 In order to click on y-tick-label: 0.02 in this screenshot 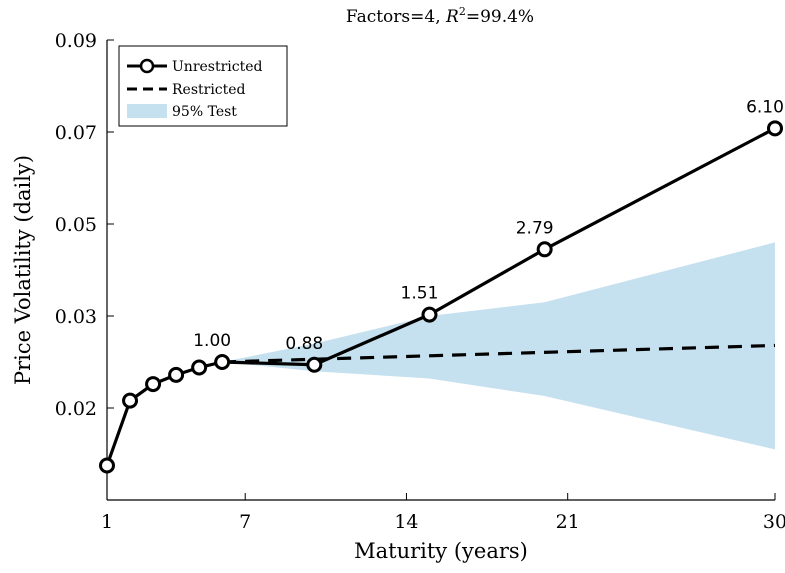, I will do `click(76, 409)`.